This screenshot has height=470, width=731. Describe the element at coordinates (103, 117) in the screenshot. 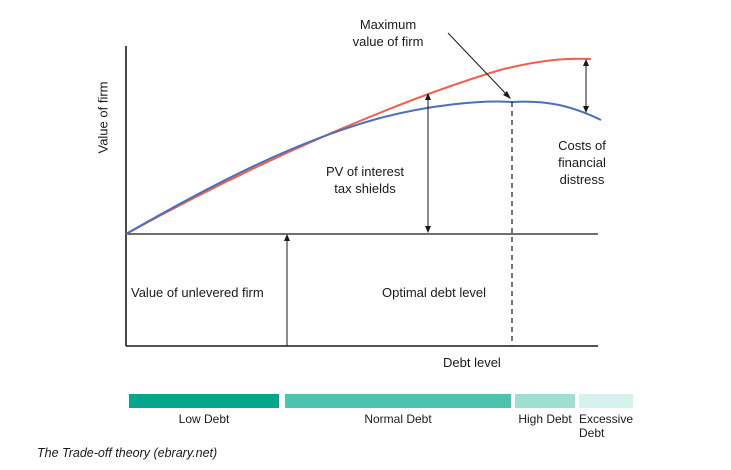

I see `y-axis-label: Value of firm` at that location.